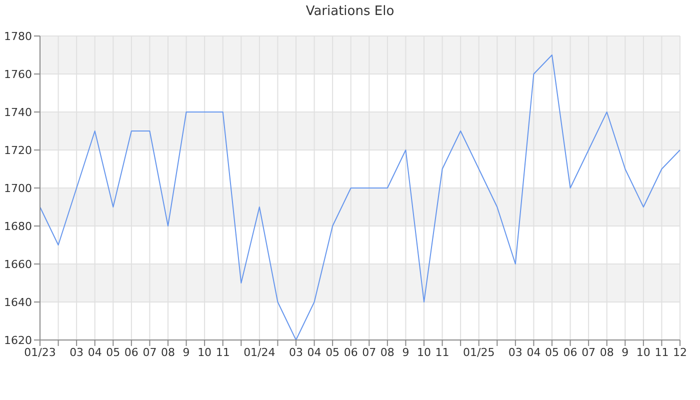 The image size is (700, 400). I want to click on y-tick-label: 1660, so click(18, 264).